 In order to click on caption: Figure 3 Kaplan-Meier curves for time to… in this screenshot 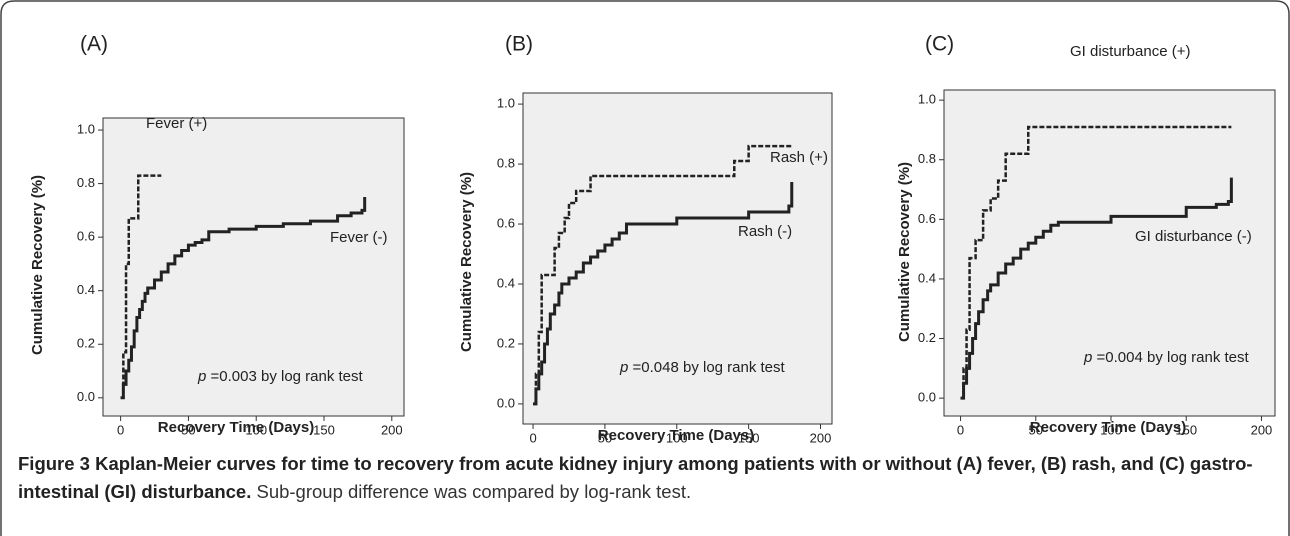, I will do `click(645, 478)`.